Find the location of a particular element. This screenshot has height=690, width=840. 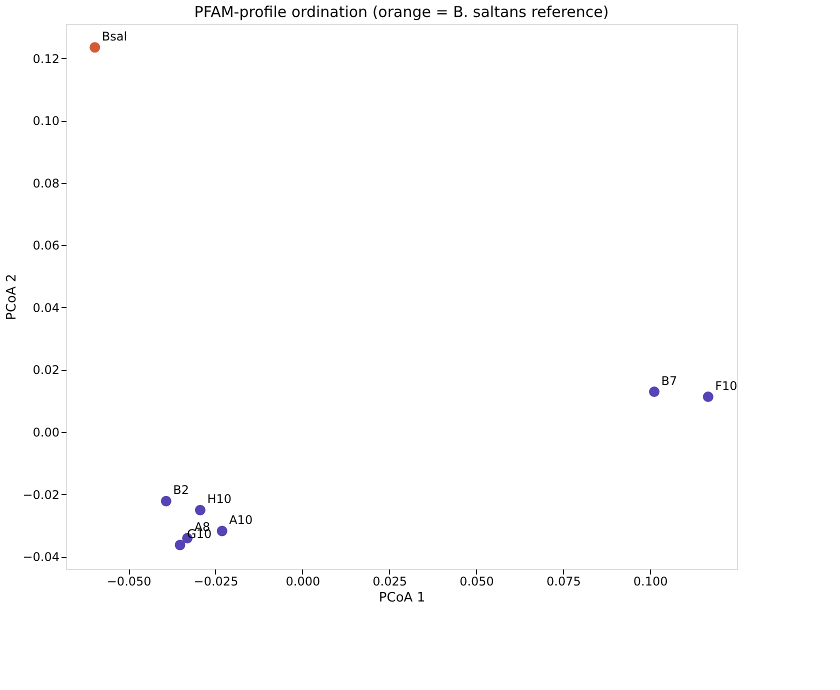

y-tick-label: 0.12 is located at coordinates (46, 59).